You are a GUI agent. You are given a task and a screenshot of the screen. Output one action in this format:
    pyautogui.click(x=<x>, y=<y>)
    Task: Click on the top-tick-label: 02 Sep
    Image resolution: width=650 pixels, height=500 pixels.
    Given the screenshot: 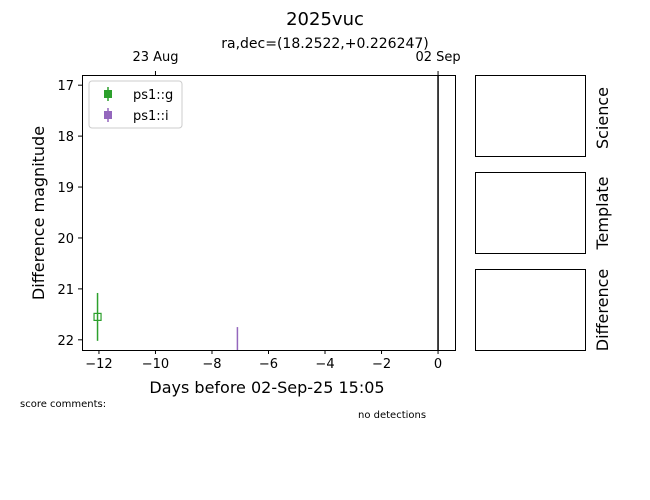 What is the action you would take?
    pyautogui.click(x=437, y=57)
    